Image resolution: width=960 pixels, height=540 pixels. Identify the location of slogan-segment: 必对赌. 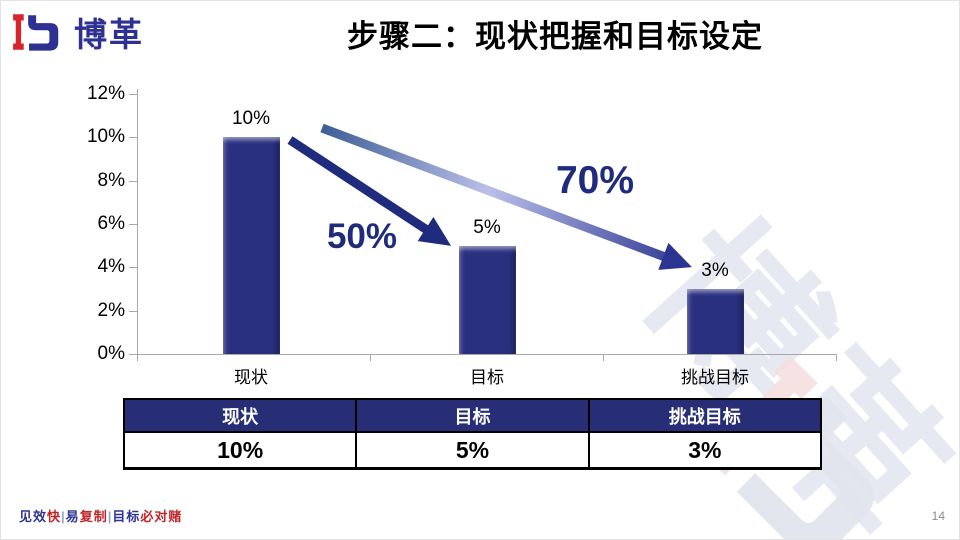
(161, 516).